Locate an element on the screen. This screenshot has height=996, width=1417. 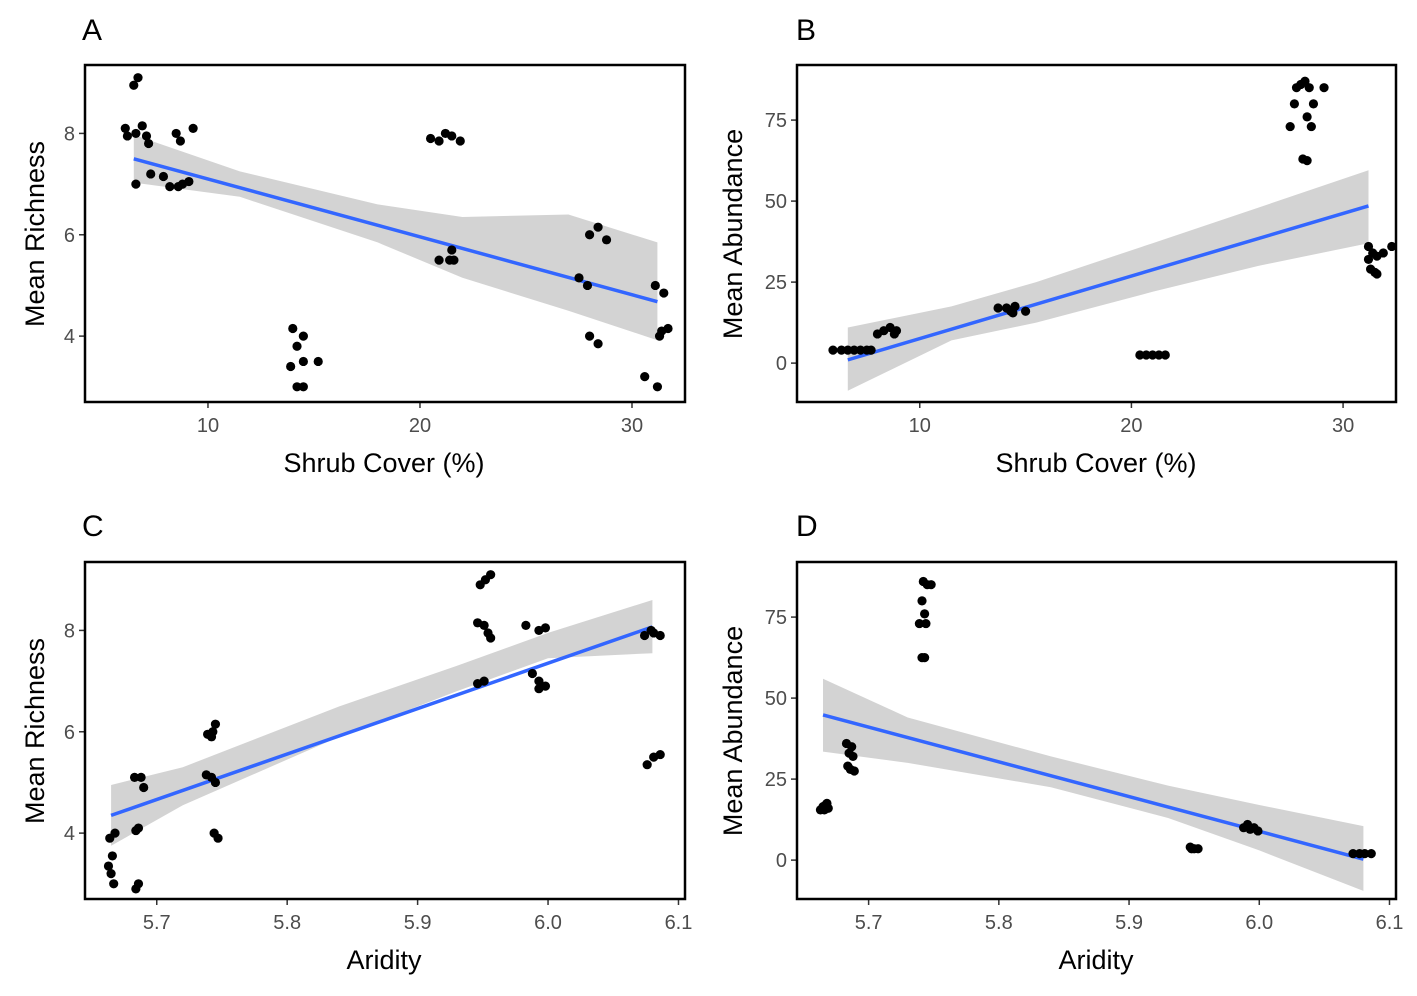
panel-b-y-axis-title: Mean Abundance is located at coordinates (733, 234).